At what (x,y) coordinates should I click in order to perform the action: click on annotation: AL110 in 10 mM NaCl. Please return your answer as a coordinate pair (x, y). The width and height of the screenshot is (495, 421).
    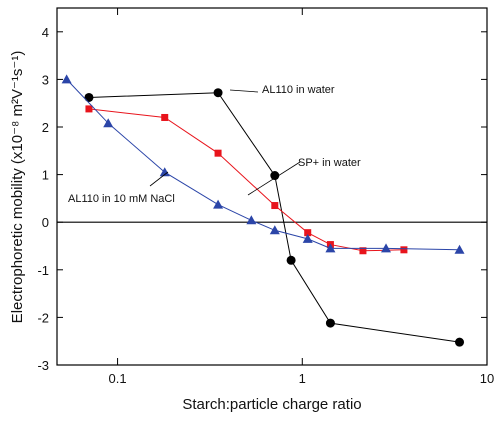
    Looking at the image, I should click on (121, 199).